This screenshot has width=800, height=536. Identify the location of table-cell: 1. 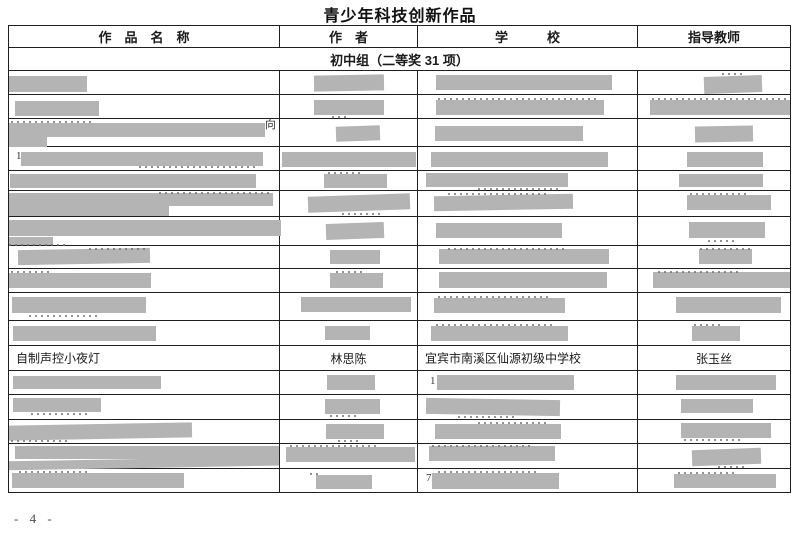
(144, 158).